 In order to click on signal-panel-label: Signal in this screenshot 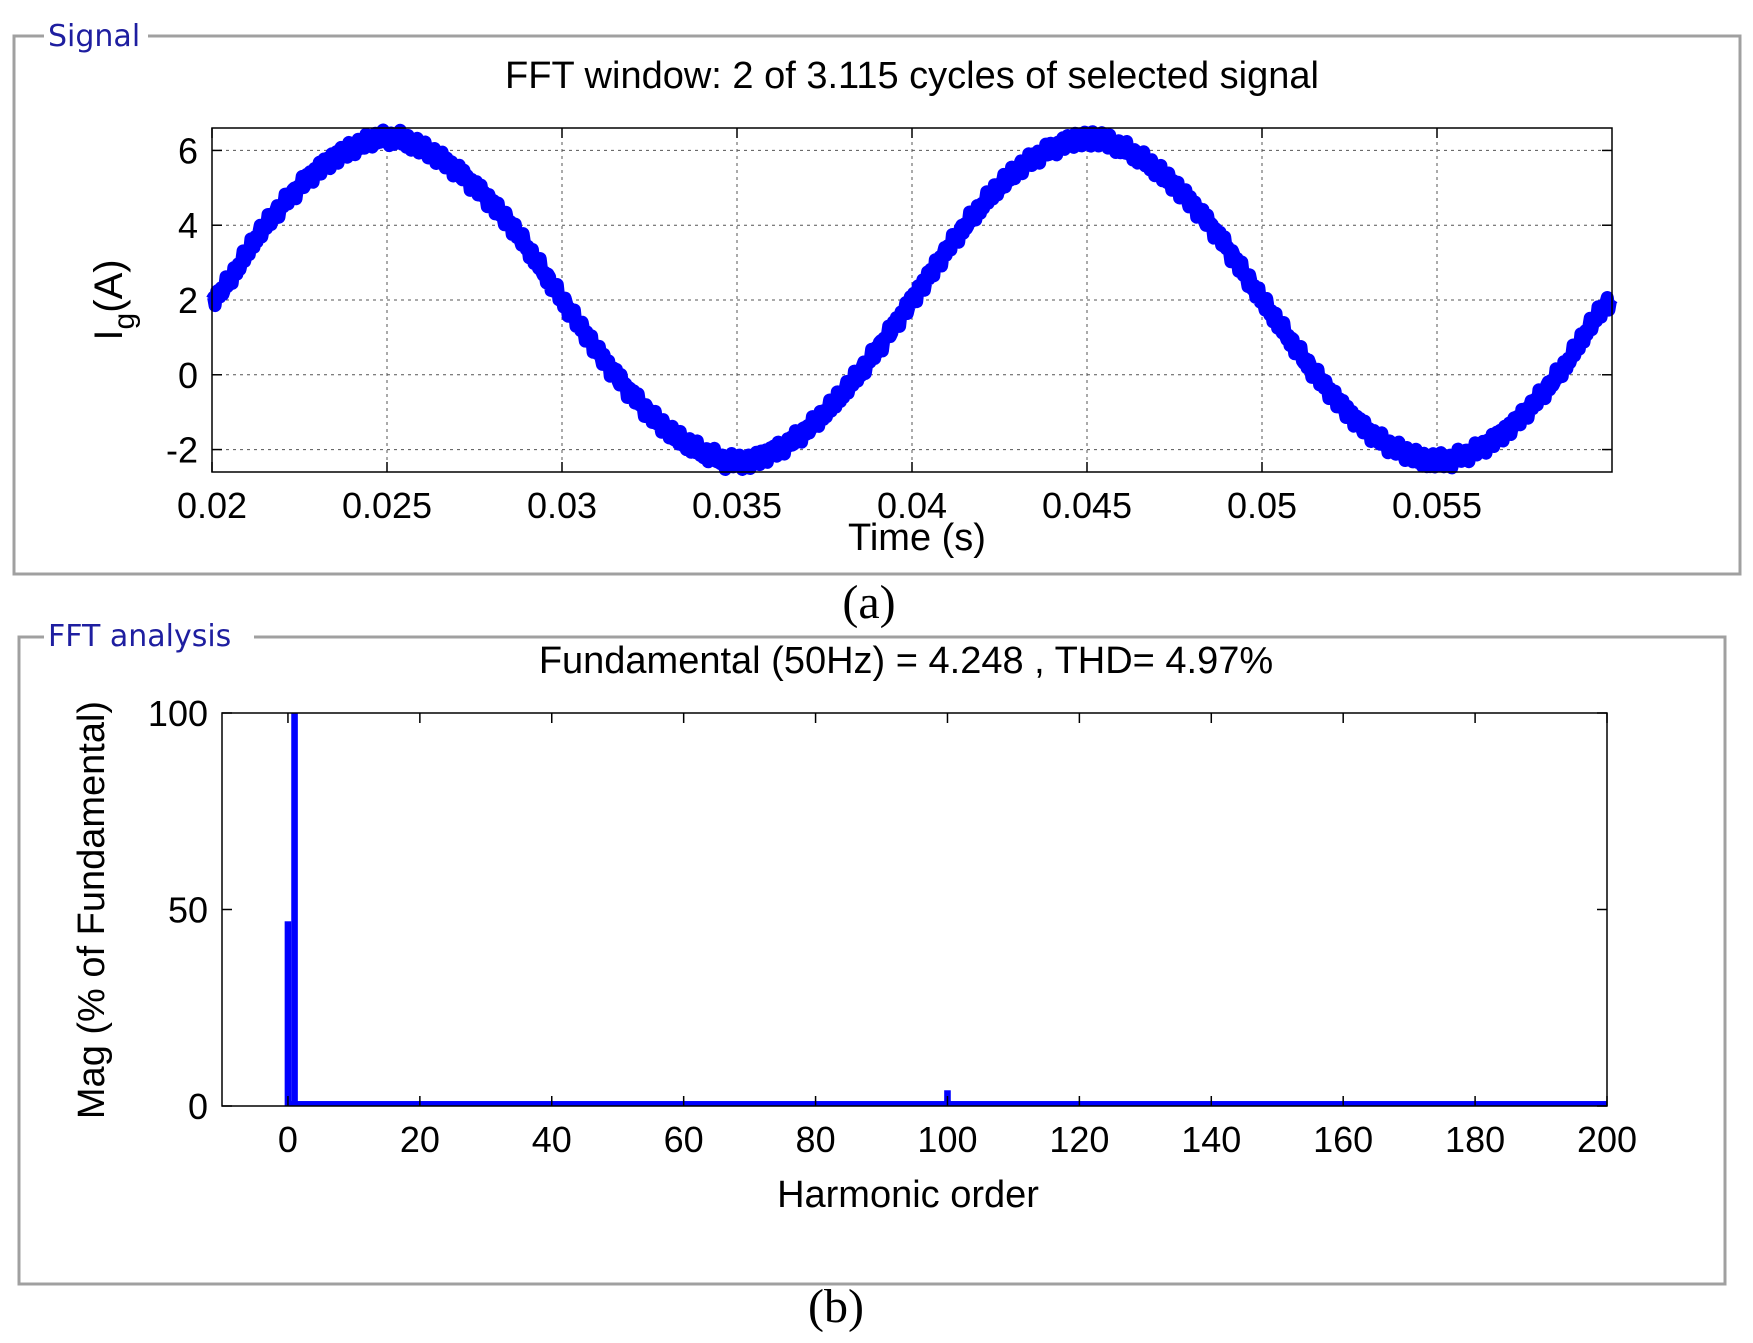, I will do `click(94, 36)`.